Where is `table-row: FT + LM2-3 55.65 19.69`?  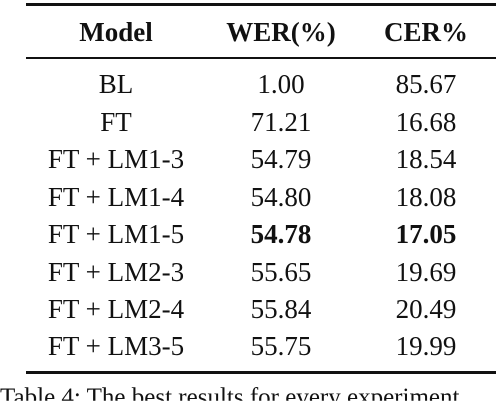 table-row: FT + LM2-3 55.65 19.69 is located at coordinates (261, 272).